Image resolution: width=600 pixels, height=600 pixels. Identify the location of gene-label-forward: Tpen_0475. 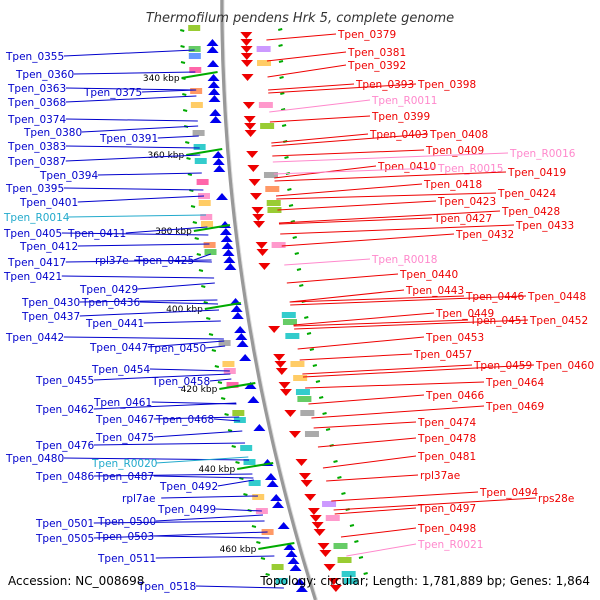
(124, 438).